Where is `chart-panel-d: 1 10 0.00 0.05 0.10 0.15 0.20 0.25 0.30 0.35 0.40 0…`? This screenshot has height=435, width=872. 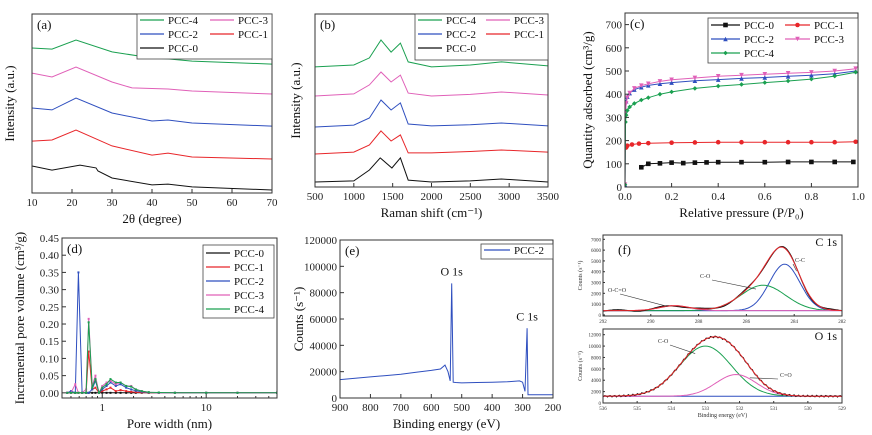
chart-panel-d: 1 10 0.00 0.05 0.10 0.15 0.20 0.25 0.30 0.35 0.40 0… is located at coordinates (145, 331).